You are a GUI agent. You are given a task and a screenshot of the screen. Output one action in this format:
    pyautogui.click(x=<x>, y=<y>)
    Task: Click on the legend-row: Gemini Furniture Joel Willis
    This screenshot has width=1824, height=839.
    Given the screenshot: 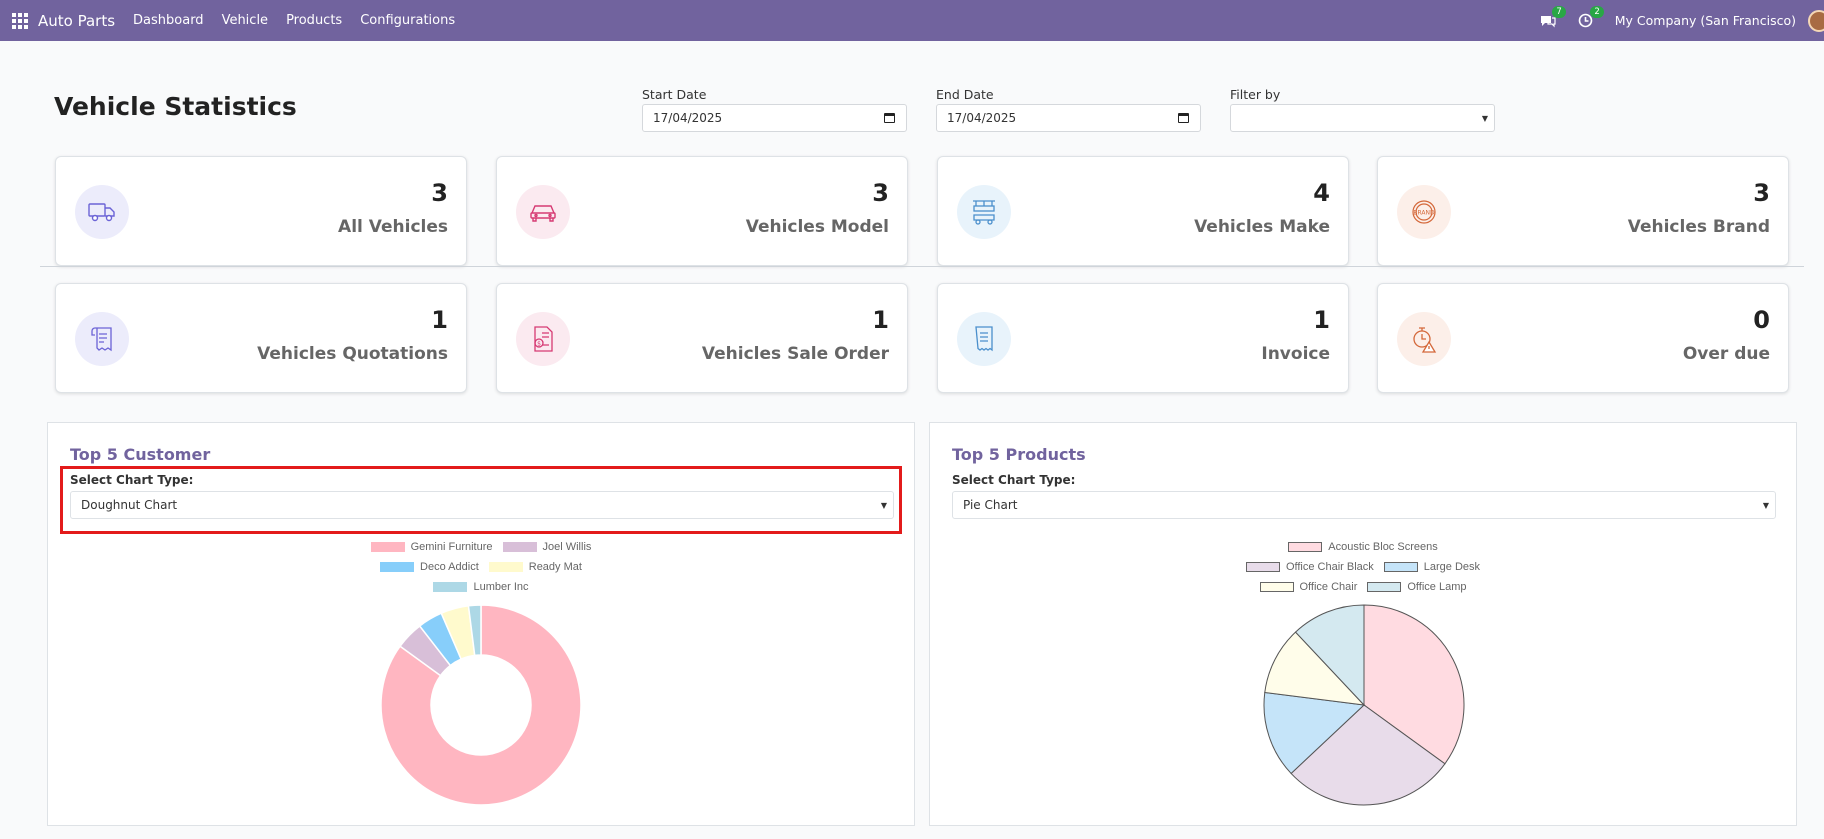 What is the action you would take?
    pyautogui.click(x=481, y=546)
    